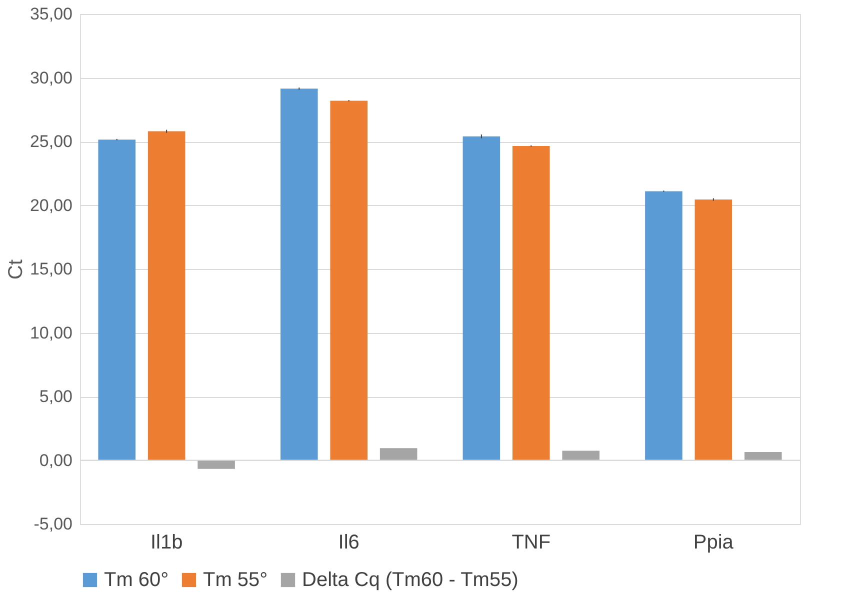 This screenshot has width=849, height=614. I want to click on y-tick-label: 25,00, so click(51, 141).